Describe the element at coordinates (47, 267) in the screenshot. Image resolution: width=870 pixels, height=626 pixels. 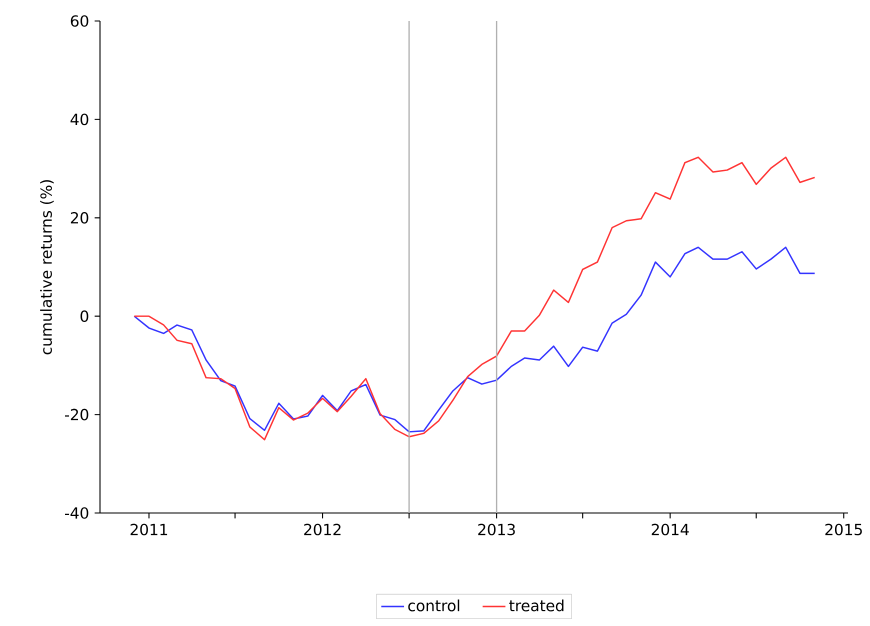
I see `y-axis-title: cumulative returns (%)` at that location.